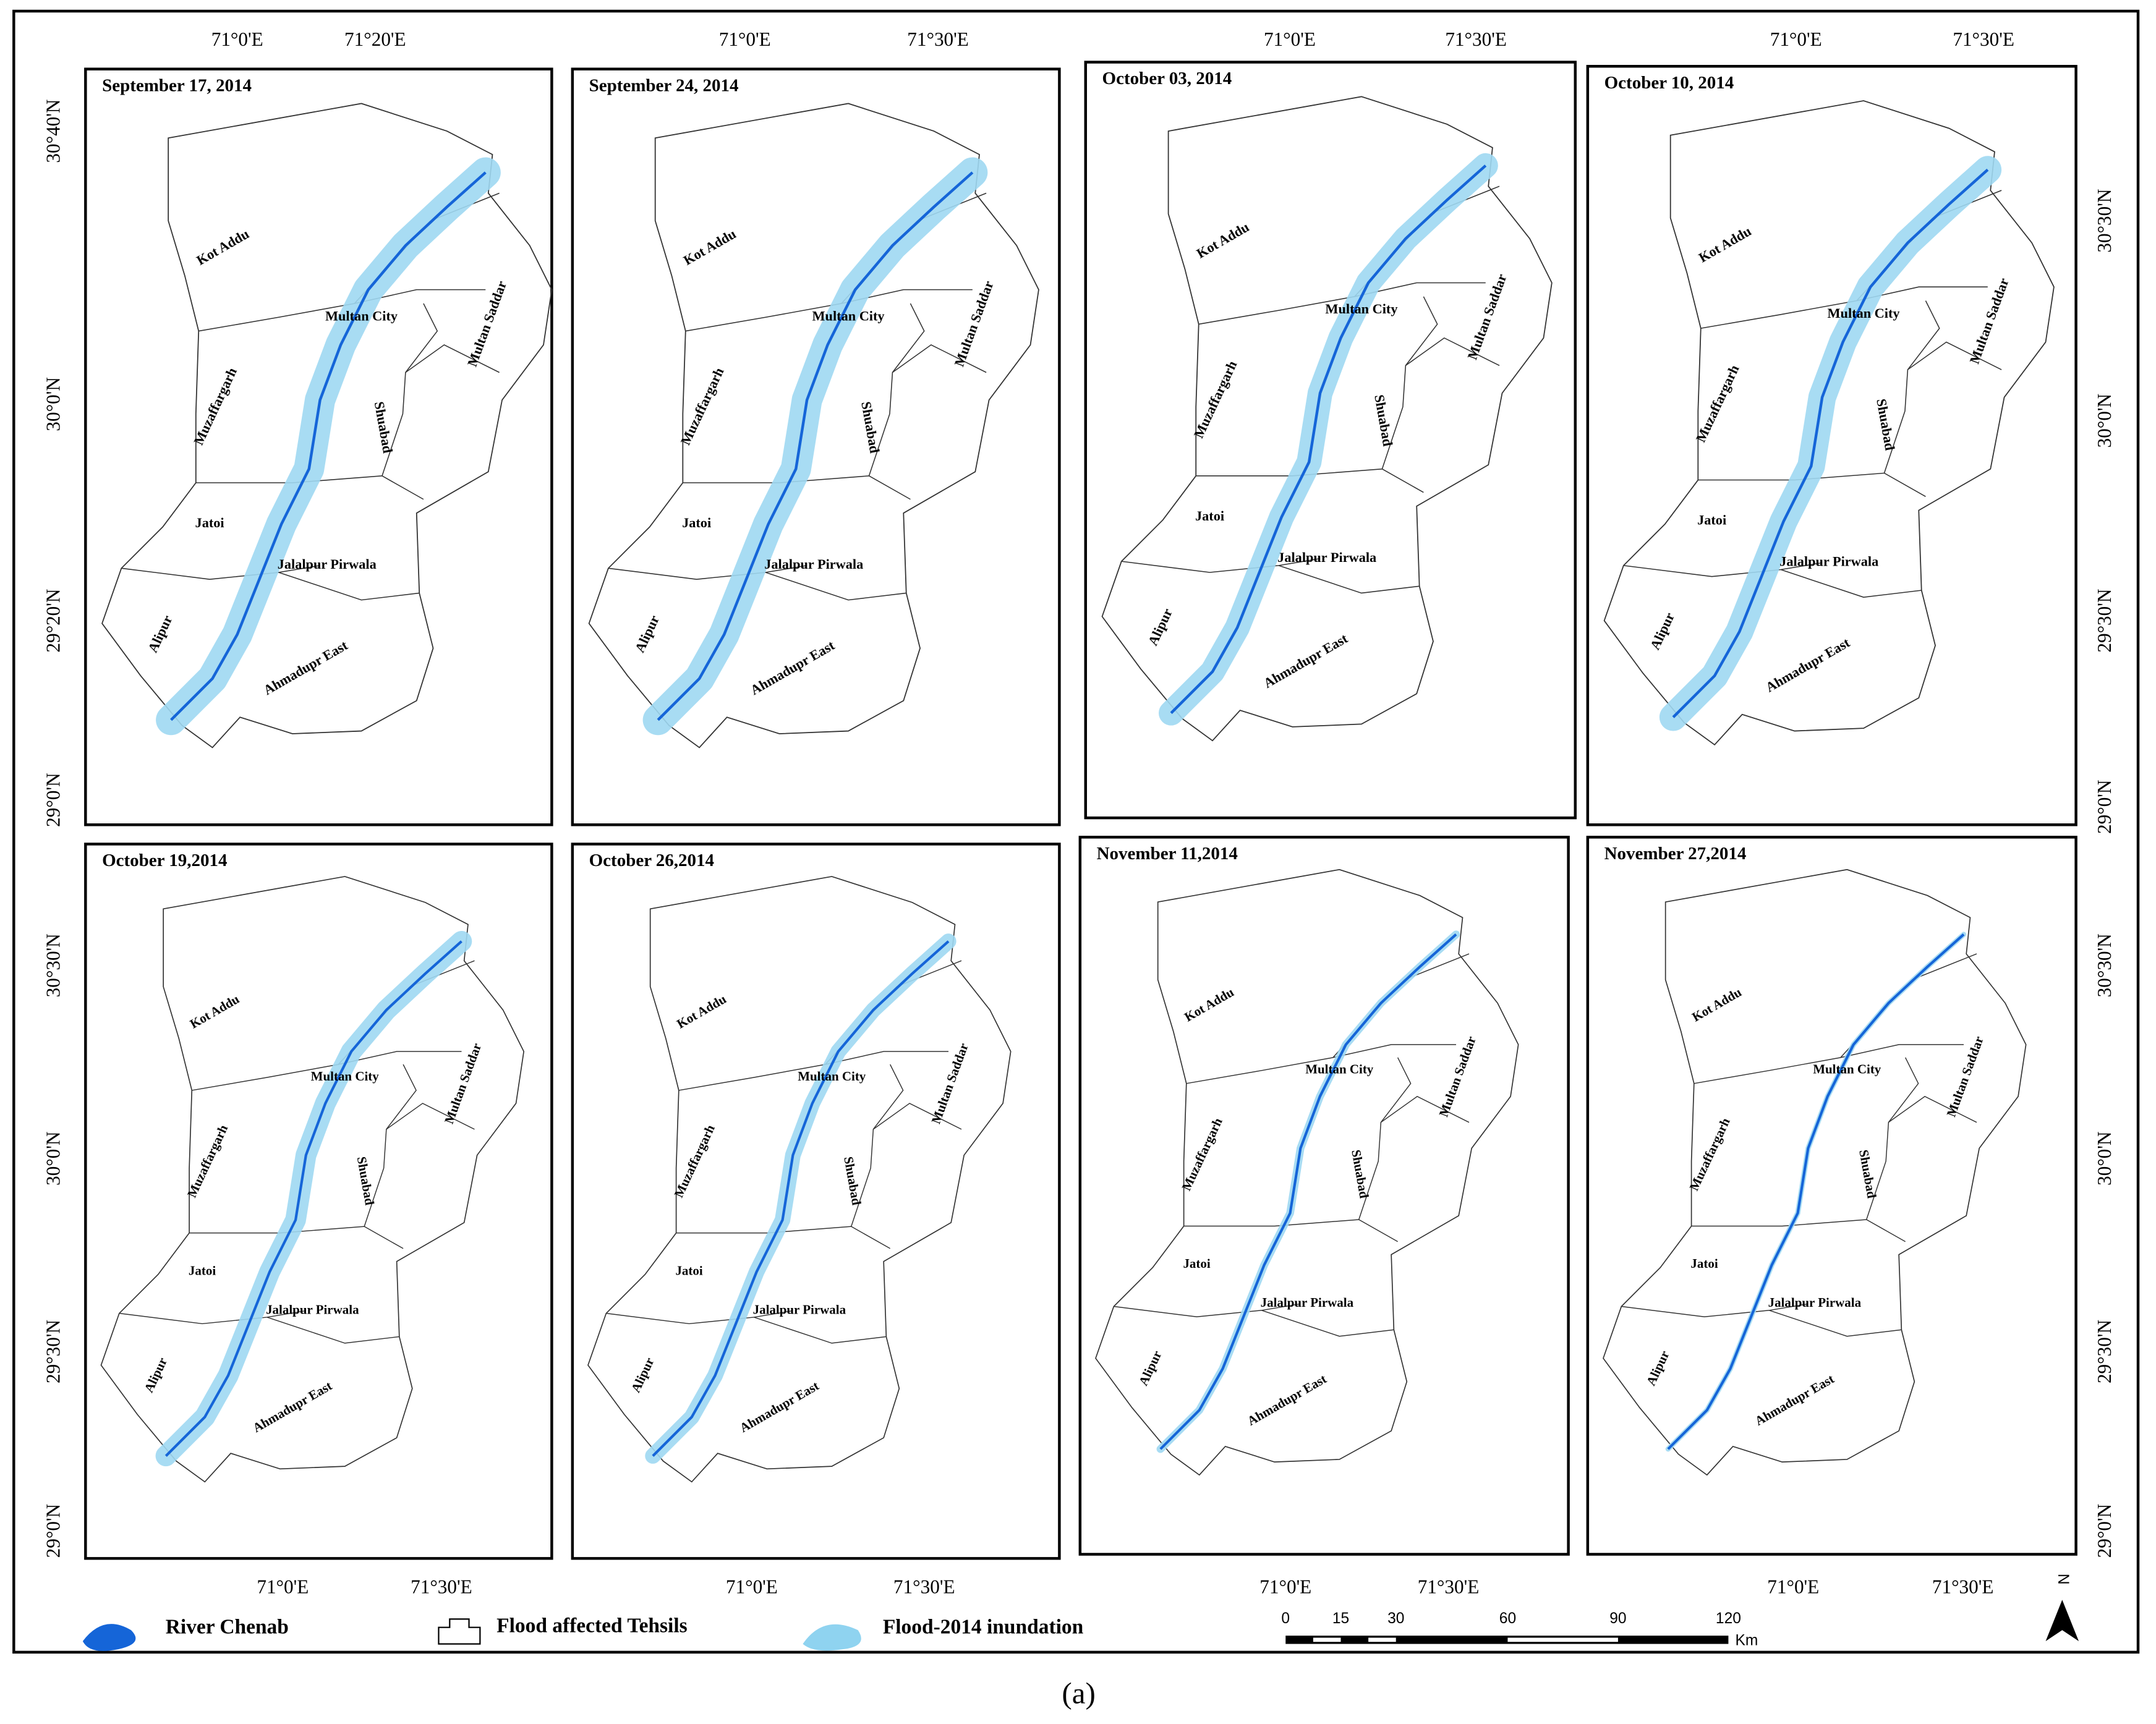 Image resolution: width=2156 pixels, height=1724 pixels. I want to click on scale-unit: Km, so click(1747, 1640).